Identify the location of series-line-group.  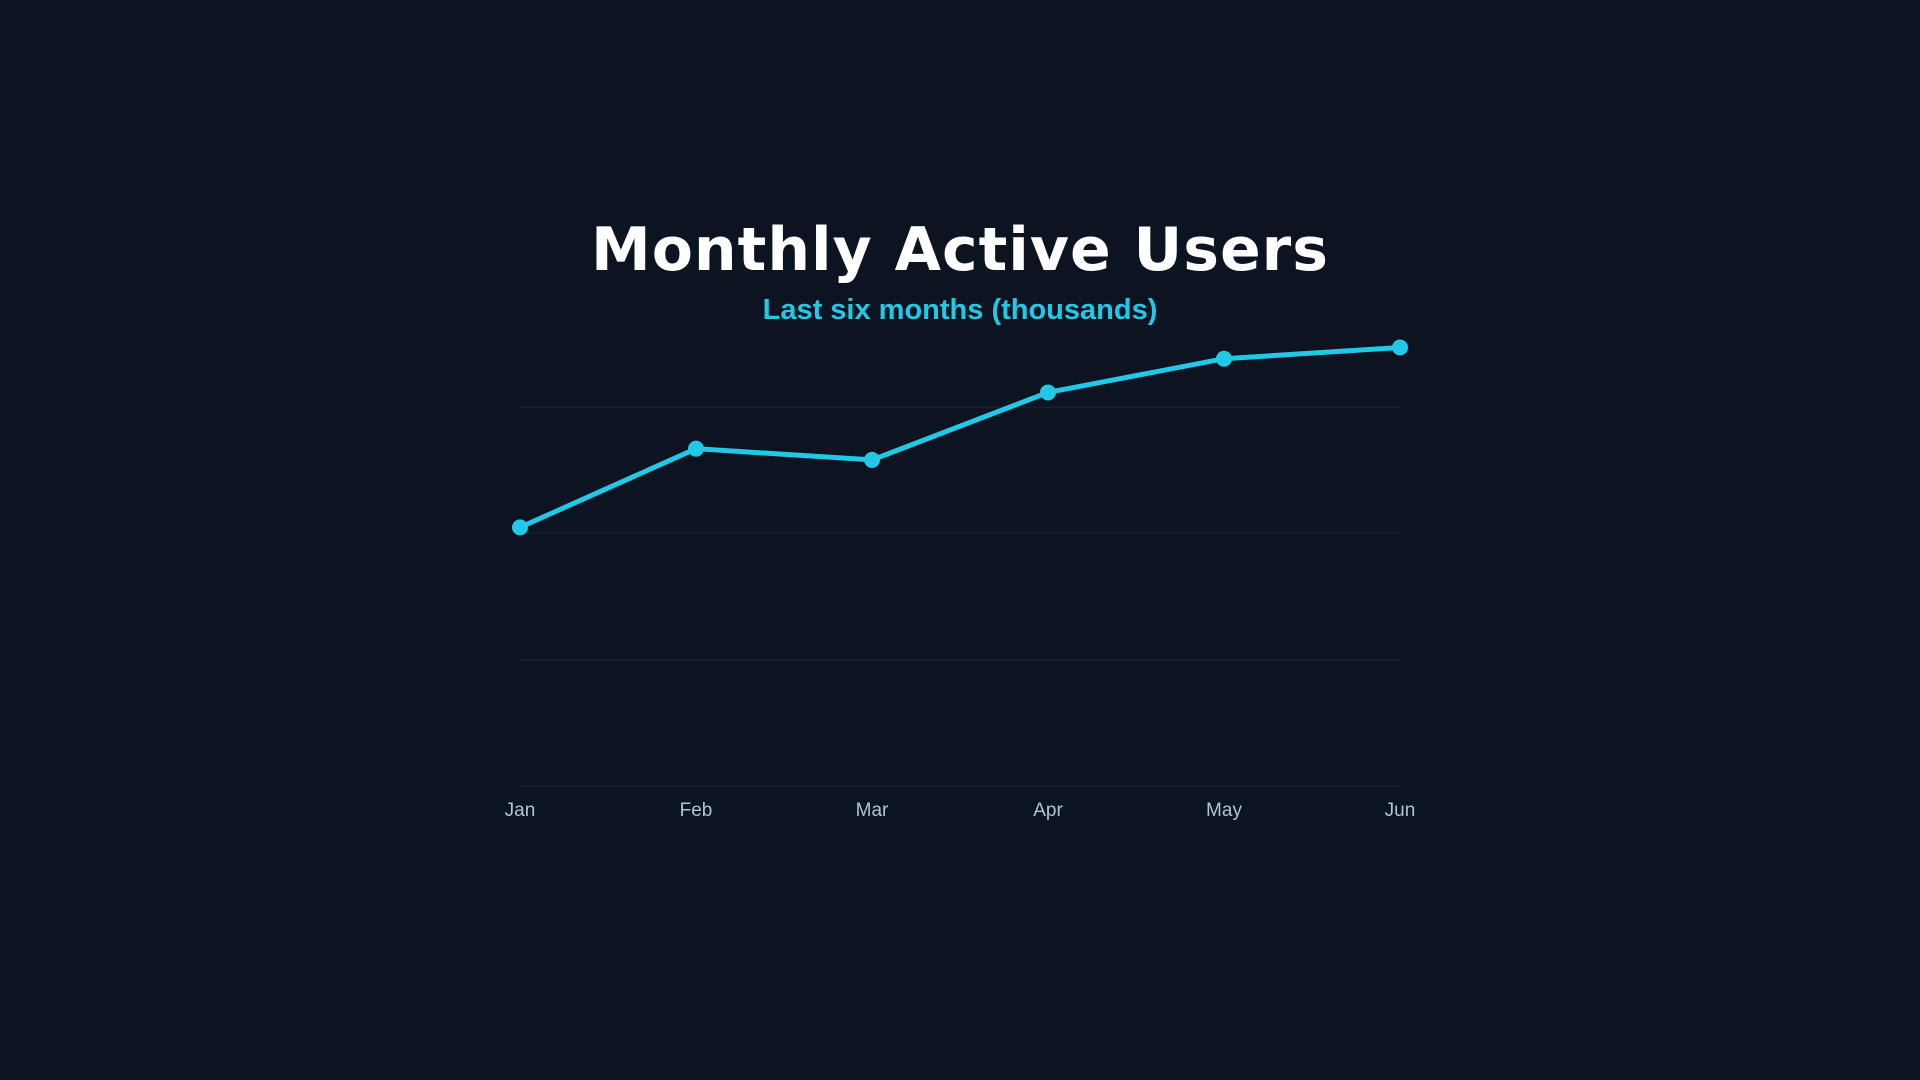
(960, 437).